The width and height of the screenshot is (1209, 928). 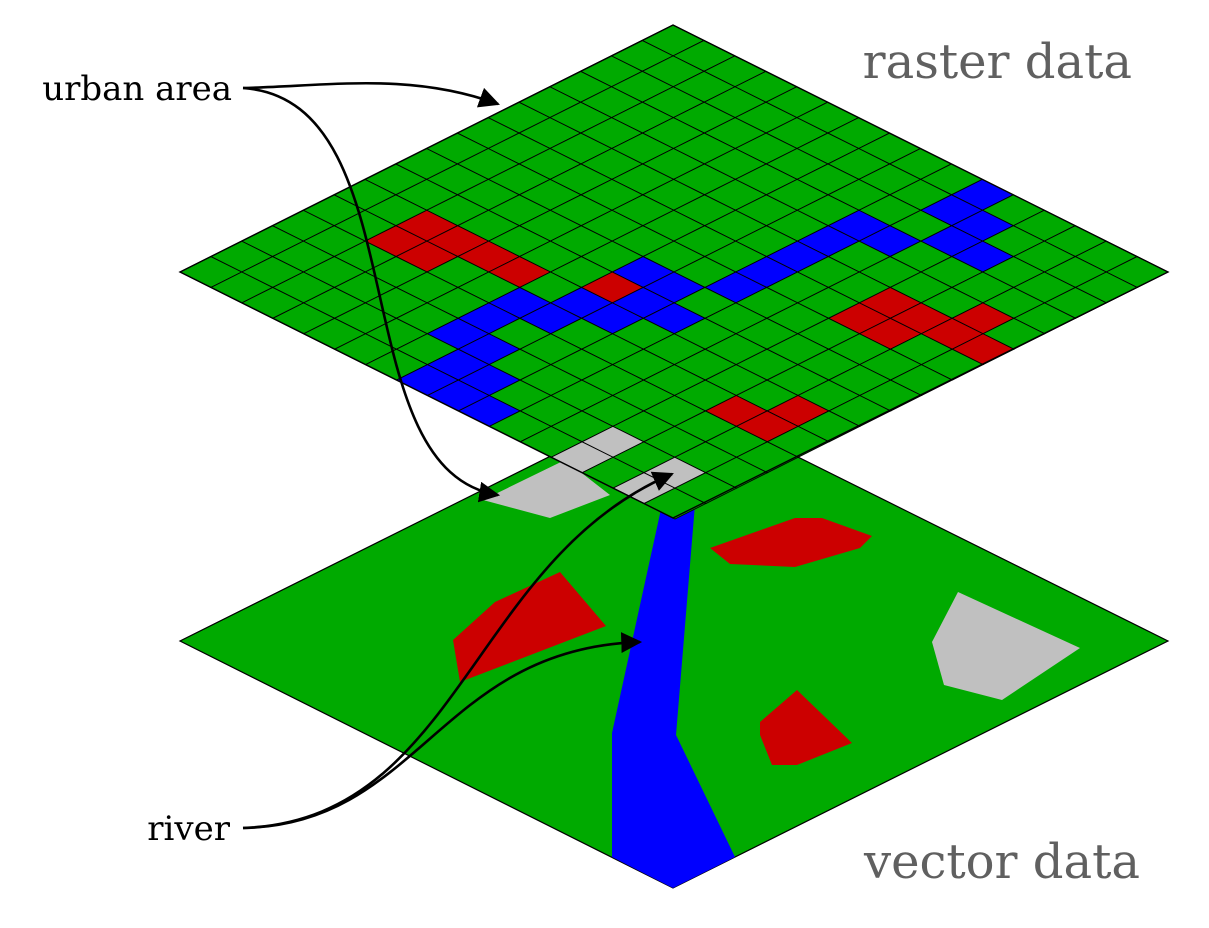 What do you see at coordinates (137, 89) in the screenshot?
I see `urban-area-callout-label: urban area` at bounding box center [137, 89].